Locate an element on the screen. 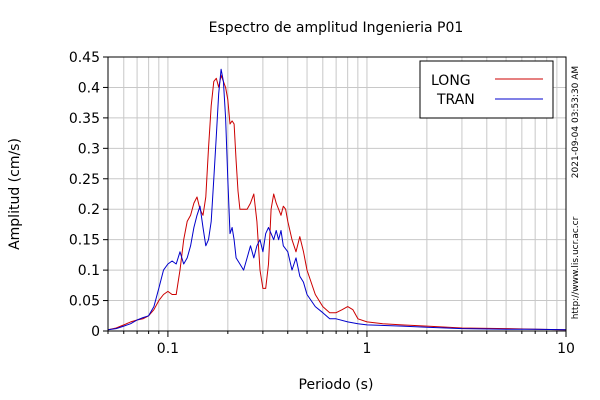  legend-box is located at coordinates (486, 89).